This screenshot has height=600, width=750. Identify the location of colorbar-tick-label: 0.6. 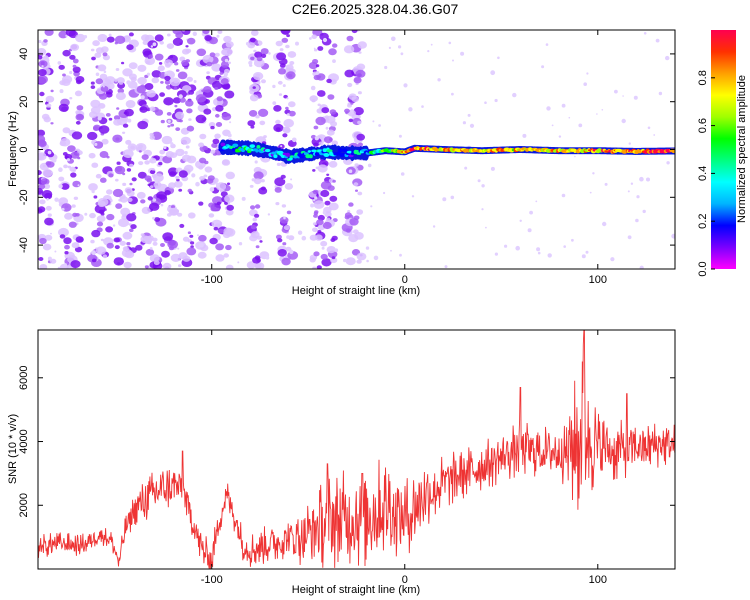
(703, 125).